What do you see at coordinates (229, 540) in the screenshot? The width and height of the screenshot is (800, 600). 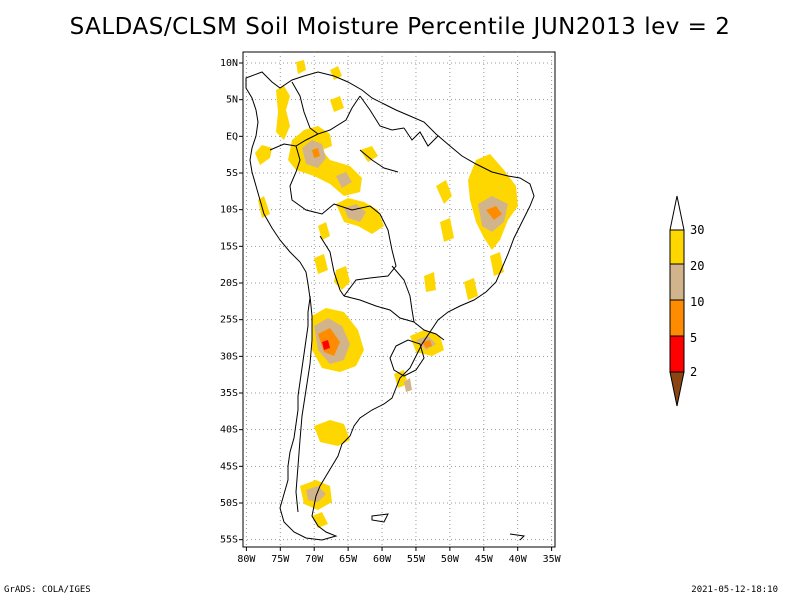 I see `lat-label: 55S` at bounding box center [229, 540].